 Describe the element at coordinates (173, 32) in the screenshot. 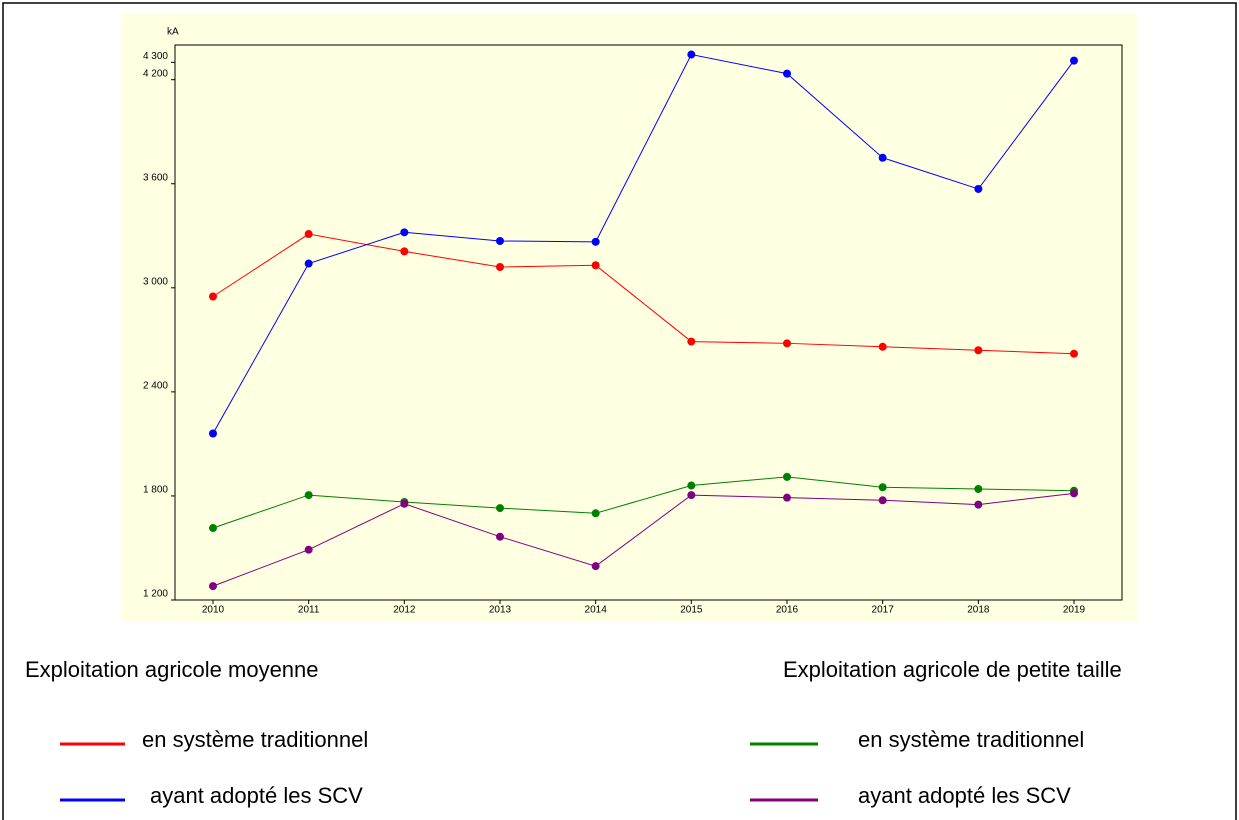

I see `y-axis-label: kA` at that location.